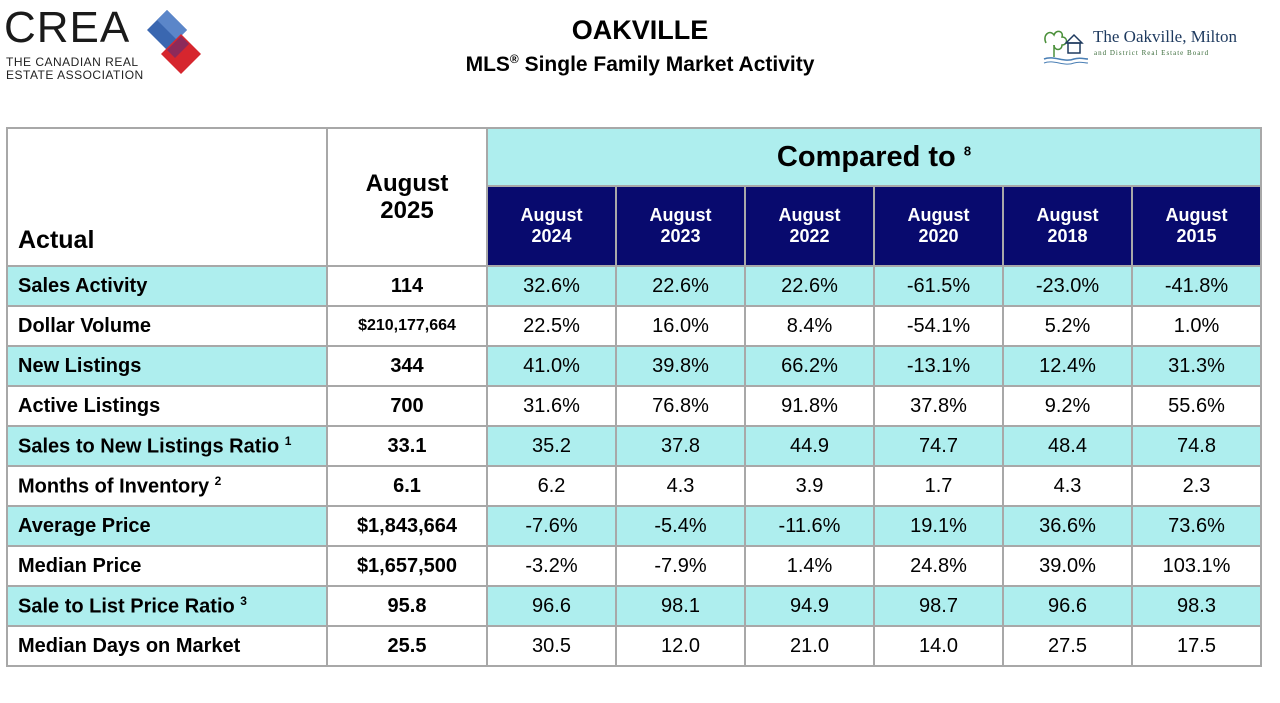  Describe the element at coordinates (1196, 326) in the screenshot. I see `comparison-value: 1.0%` at that location.